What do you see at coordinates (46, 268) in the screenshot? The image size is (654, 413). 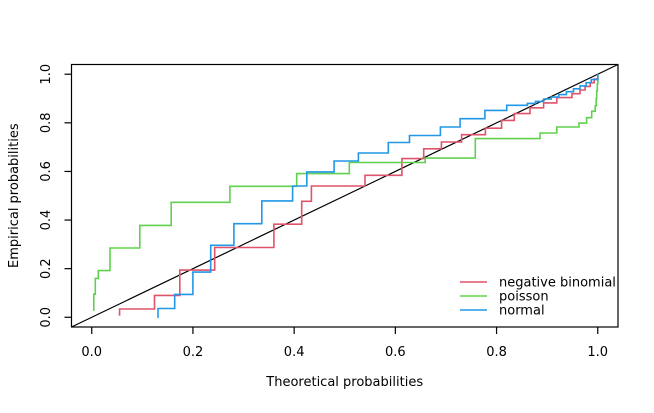 I see `y-tick-label: 0.2` at bounding box center [46, 268].